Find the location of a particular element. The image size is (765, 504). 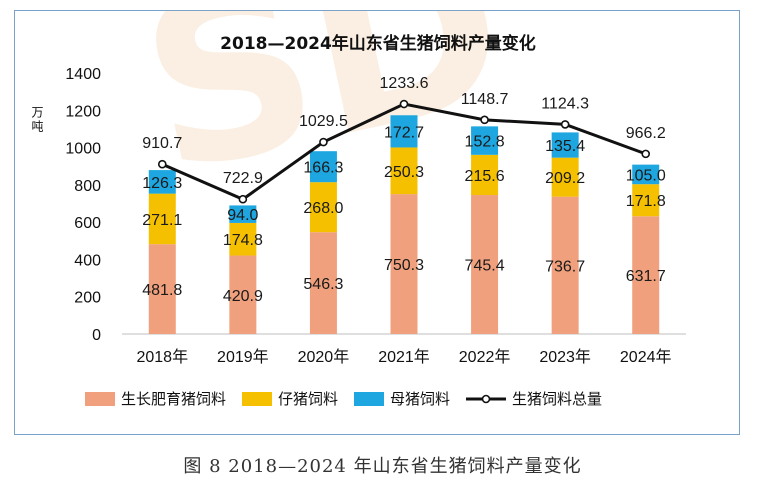

bar-value-label: 94.0 is located at coordinates (242, 215).